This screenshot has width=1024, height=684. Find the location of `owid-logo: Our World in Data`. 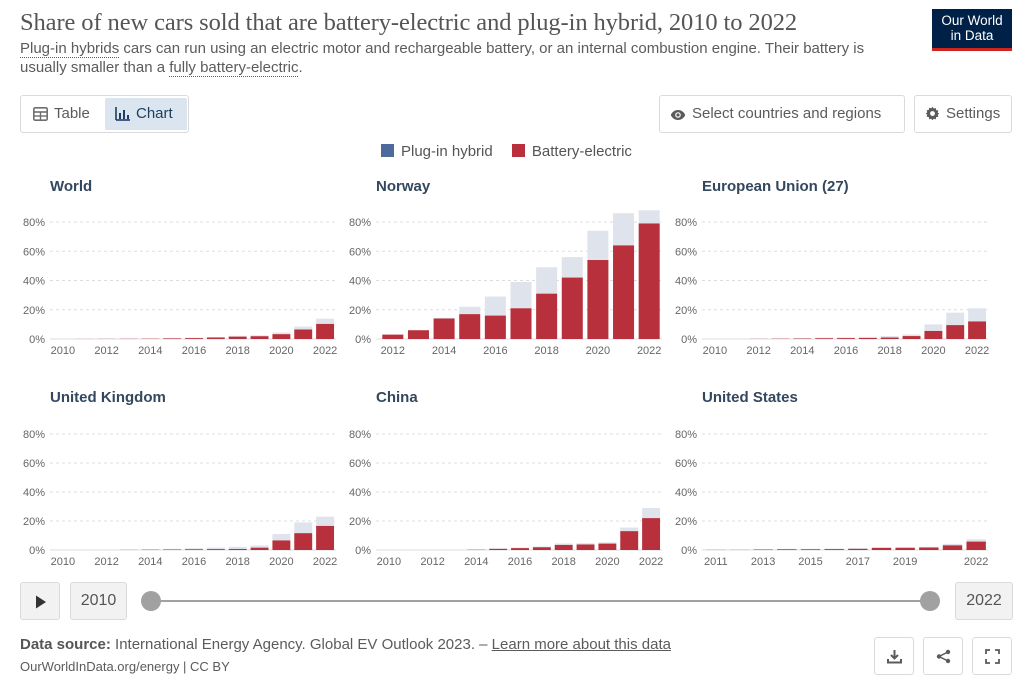

owid-logo: Our World in Data is located at coordinates (972, 30).